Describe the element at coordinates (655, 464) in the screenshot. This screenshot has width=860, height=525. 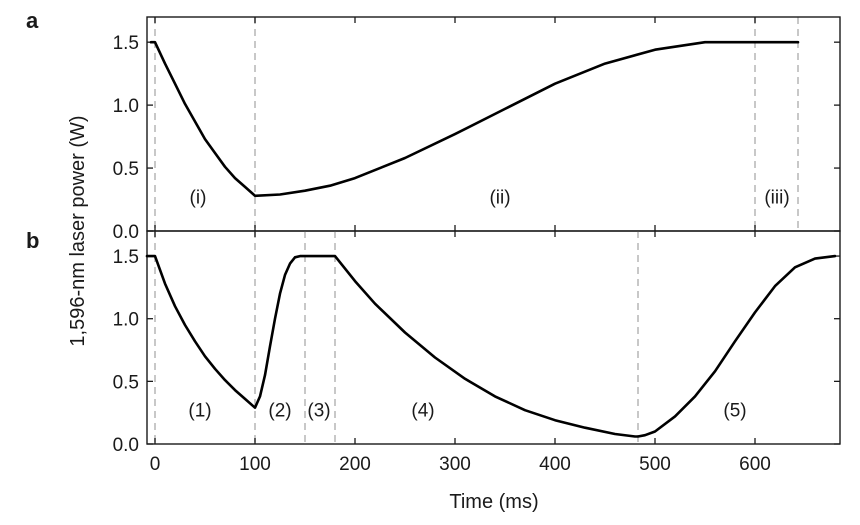
I see `x-tick-label: 500` at that location.